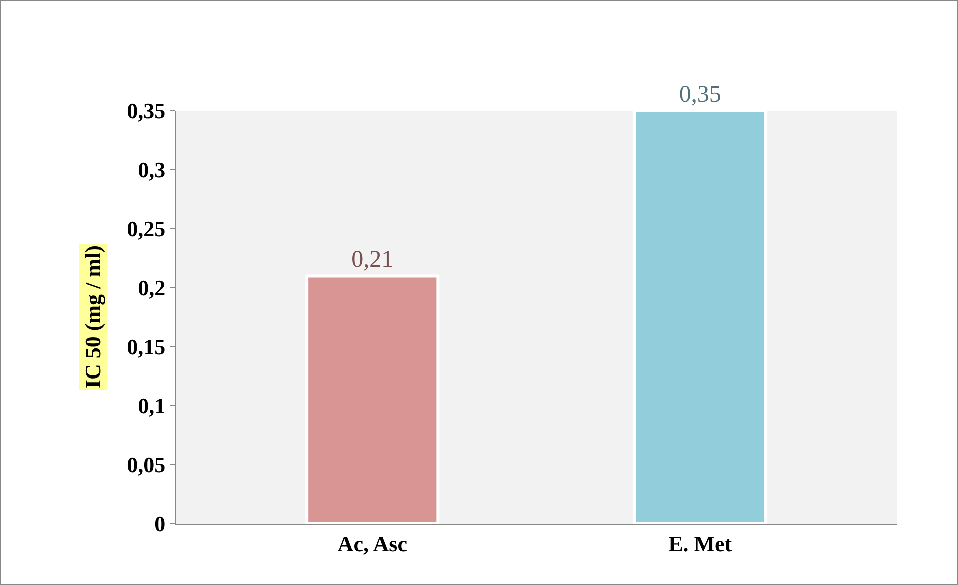  What do you see at coordinates (373, 260) in the screenshot?
I see `data-label: 0,21` at bounding box center [373, 260].